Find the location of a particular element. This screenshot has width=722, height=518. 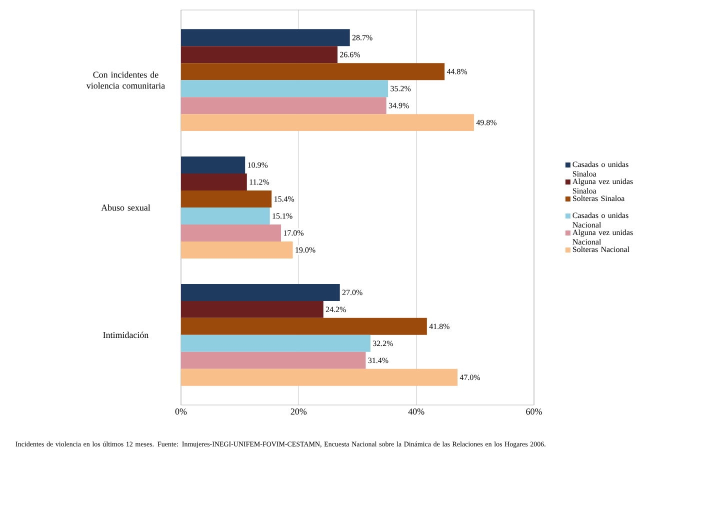

y-tick-label: Con incidentes de violencia comunitaria is located at coordinates (125, 80).